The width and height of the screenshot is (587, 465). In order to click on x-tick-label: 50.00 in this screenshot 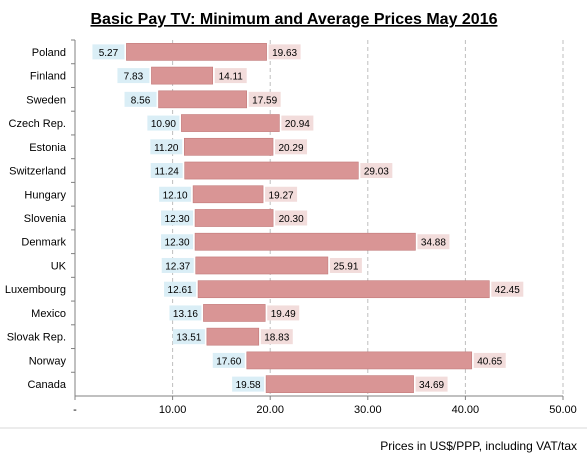, I will do `click(563, 410)`.